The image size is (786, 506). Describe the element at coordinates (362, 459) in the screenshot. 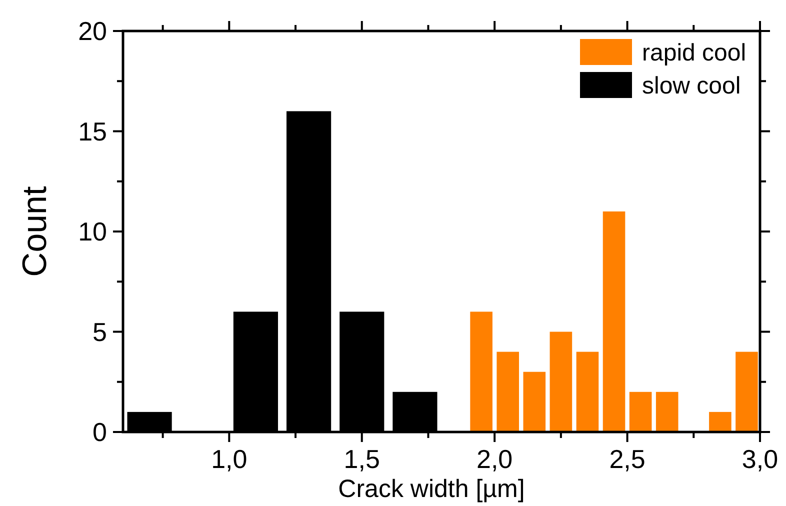

I see `x-tick-label: 1,5` at that location.